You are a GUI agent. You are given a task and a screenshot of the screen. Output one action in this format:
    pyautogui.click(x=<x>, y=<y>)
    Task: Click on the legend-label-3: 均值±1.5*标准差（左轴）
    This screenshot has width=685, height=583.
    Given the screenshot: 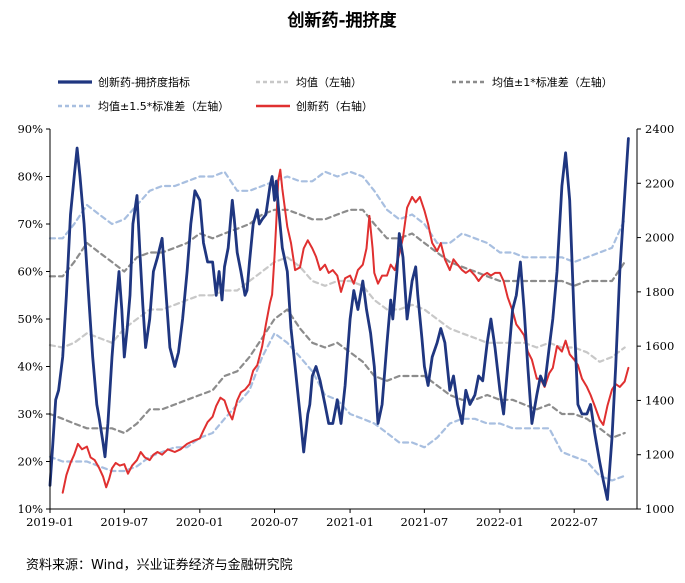 What is the action you would take?
    pyautogui.click(x=163, y=106)
    